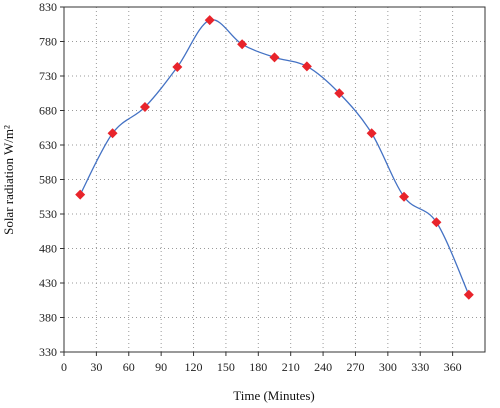  What do you see at coordinates (291, 367) in the screenshot?
I see `x-tick-label: 210` at bounding box center [291, 367].